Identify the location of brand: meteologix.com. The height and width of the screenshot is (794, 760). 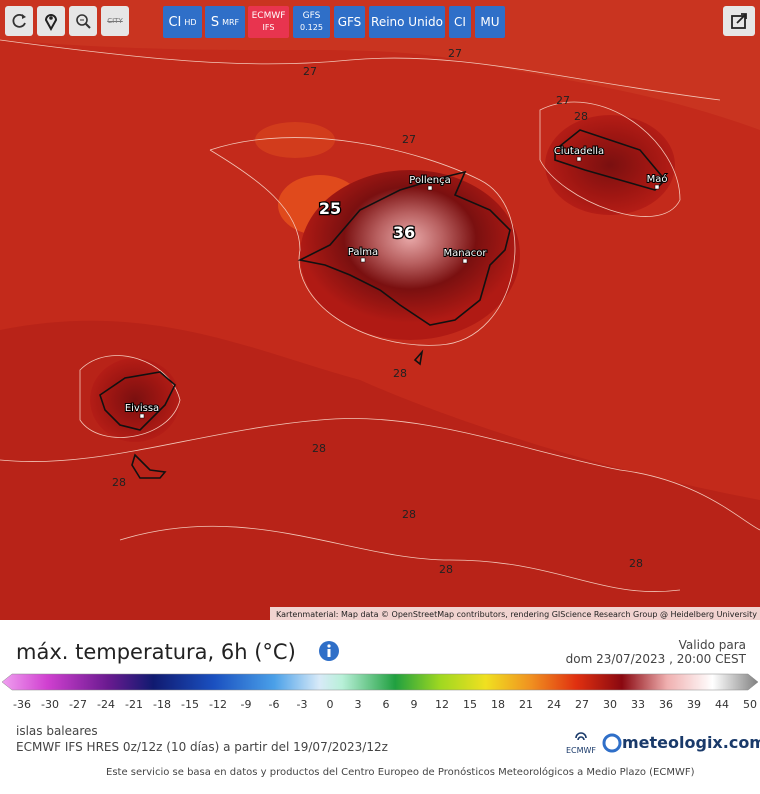
(691, 742).